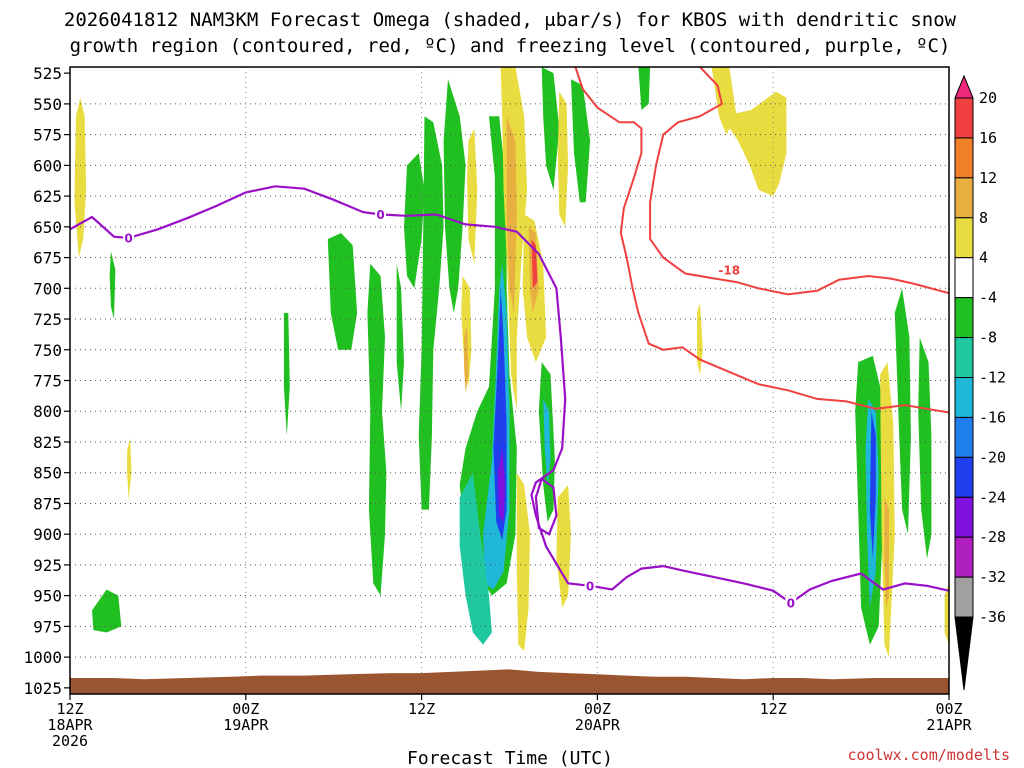 This screenshot has width=1024, height=768. Describe the element at coordinates (988, 178) in the screenshot. I see `colorbar-label: 12` at that location.